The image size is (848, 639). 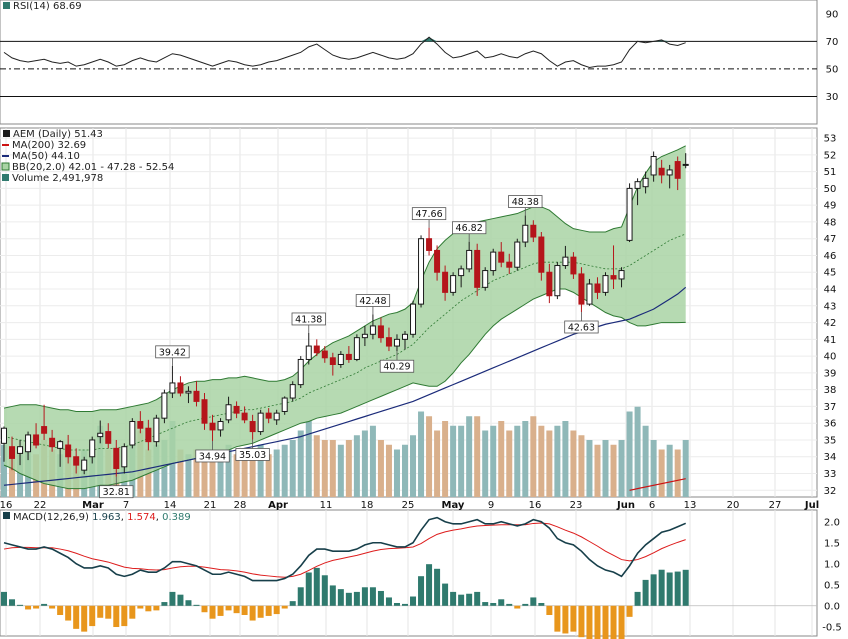 What do you see at coordinates (830, 273) in the screenshot?
I see `price-tick-label: 45` at bounding box center [830, 273].